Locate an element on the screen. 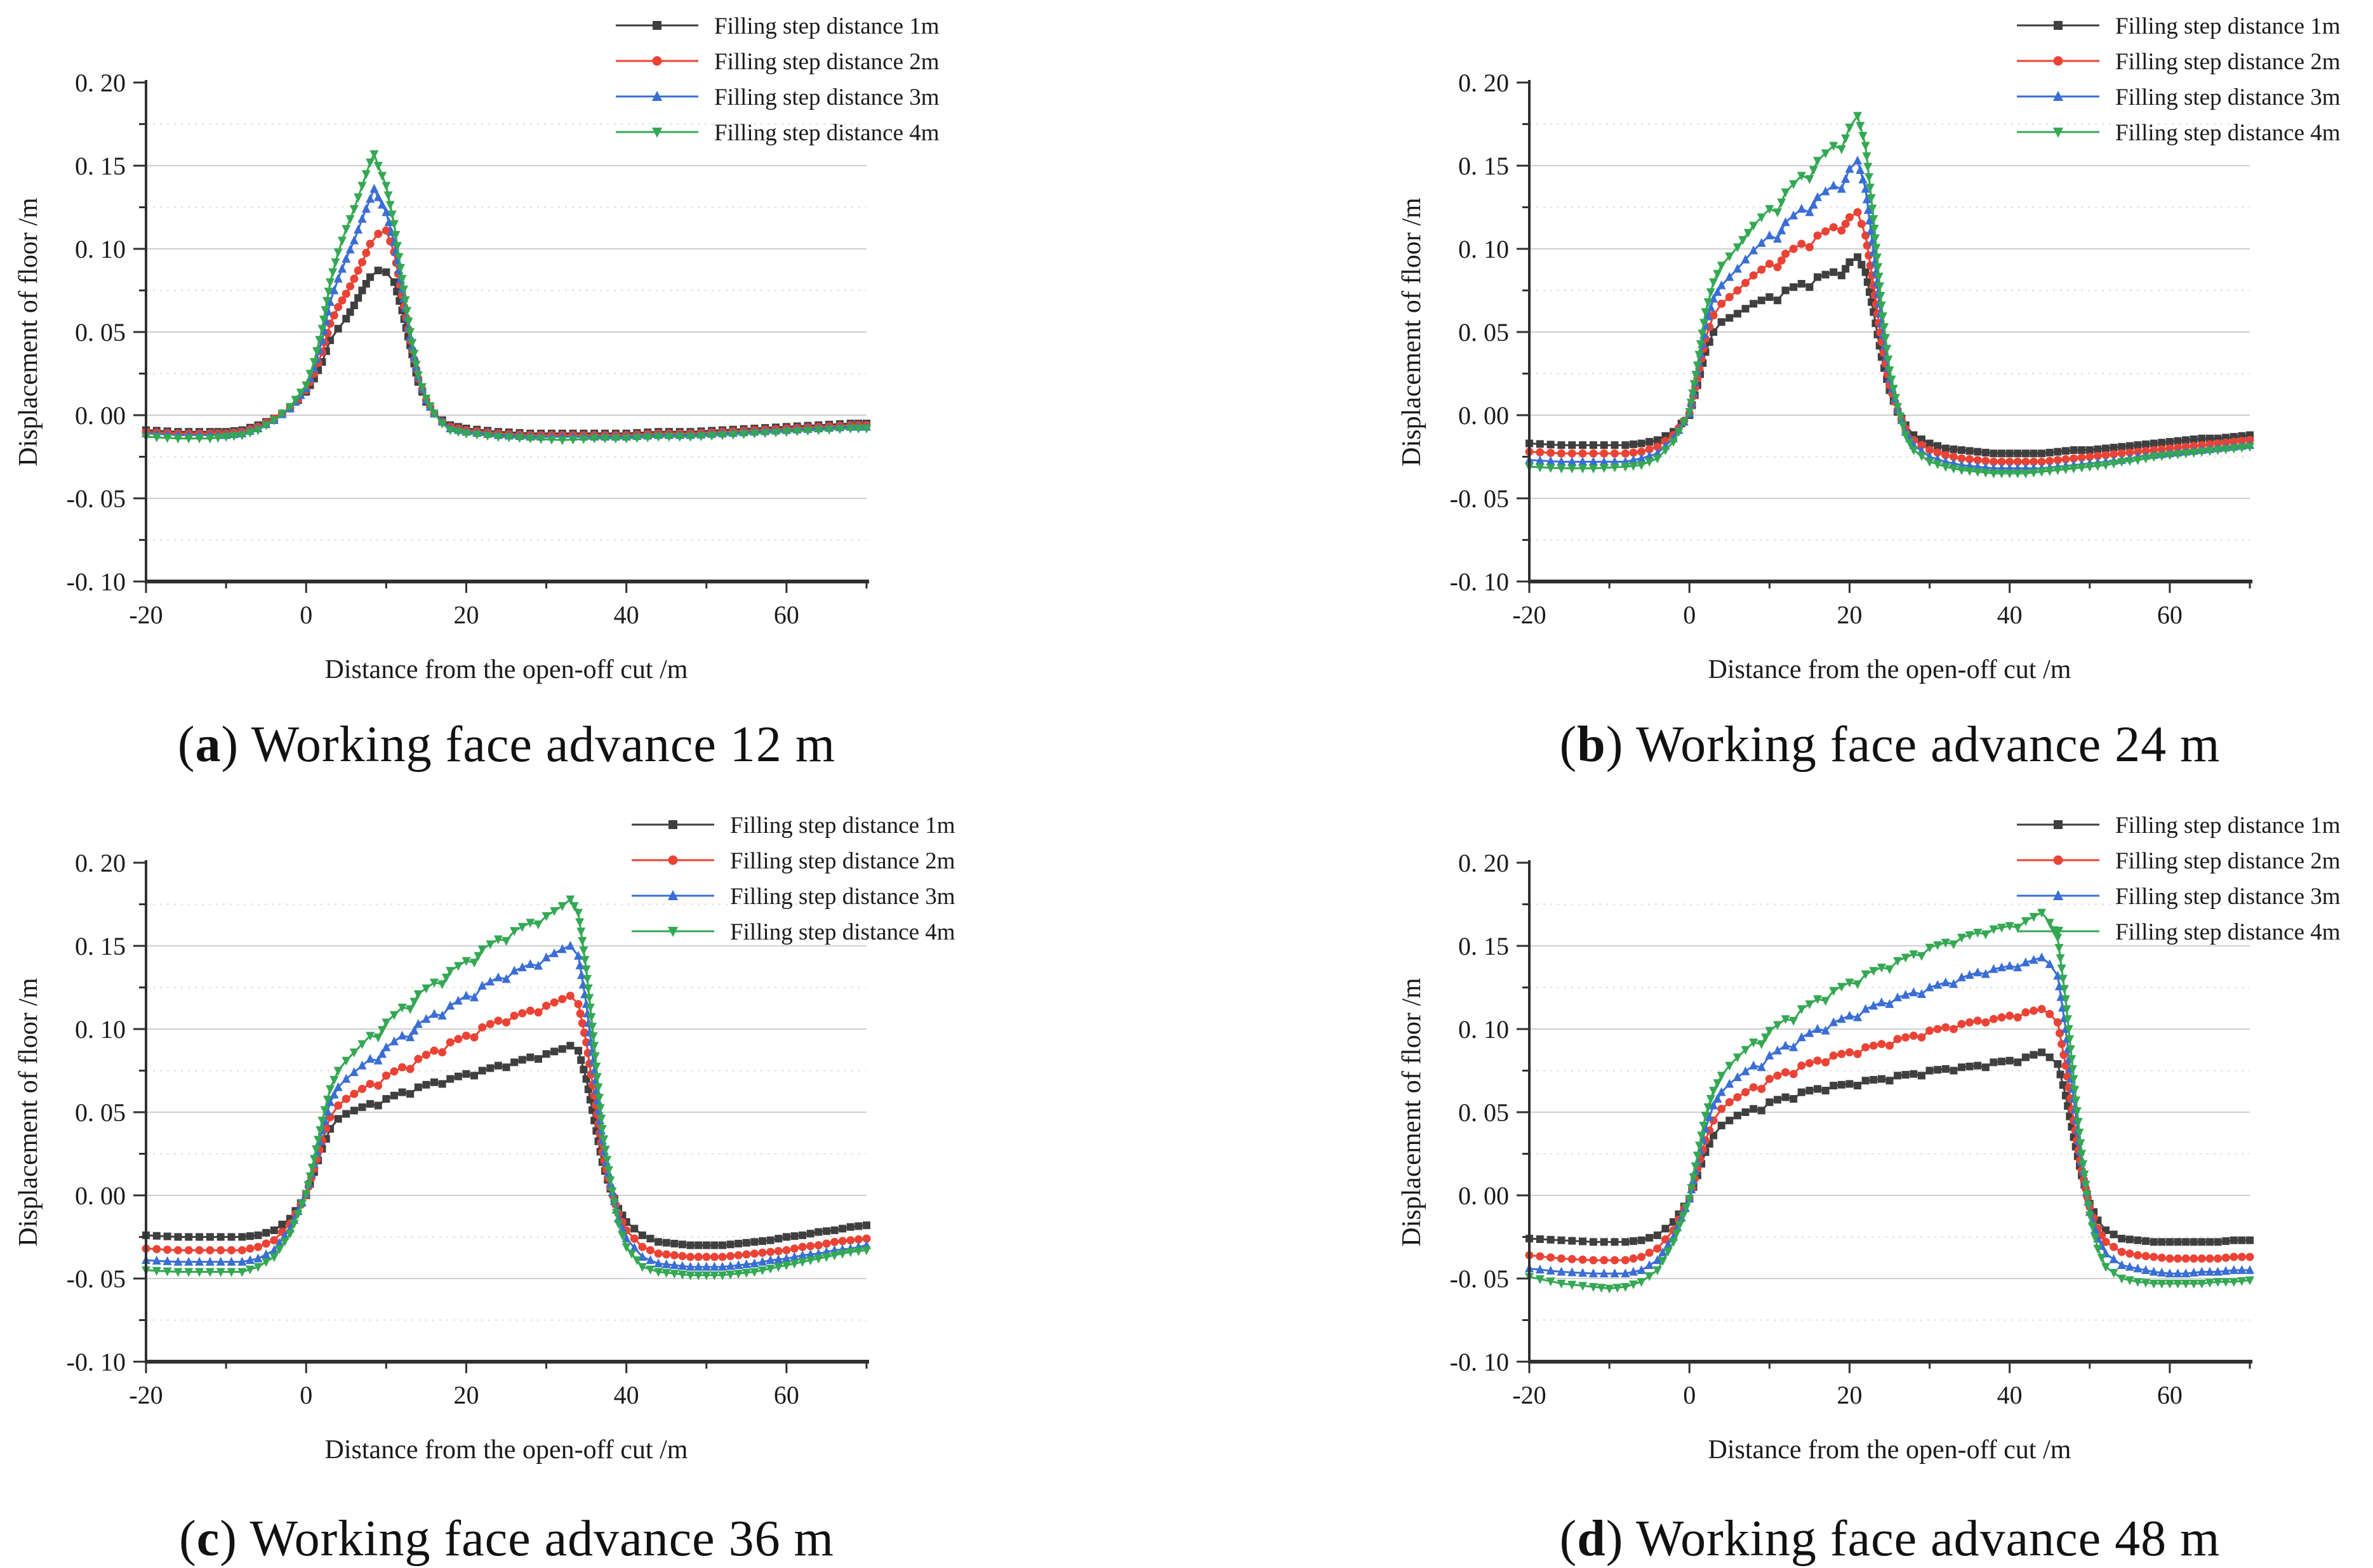  legend-label: Filling step distance 2m is located at coordinates (2228, 861).